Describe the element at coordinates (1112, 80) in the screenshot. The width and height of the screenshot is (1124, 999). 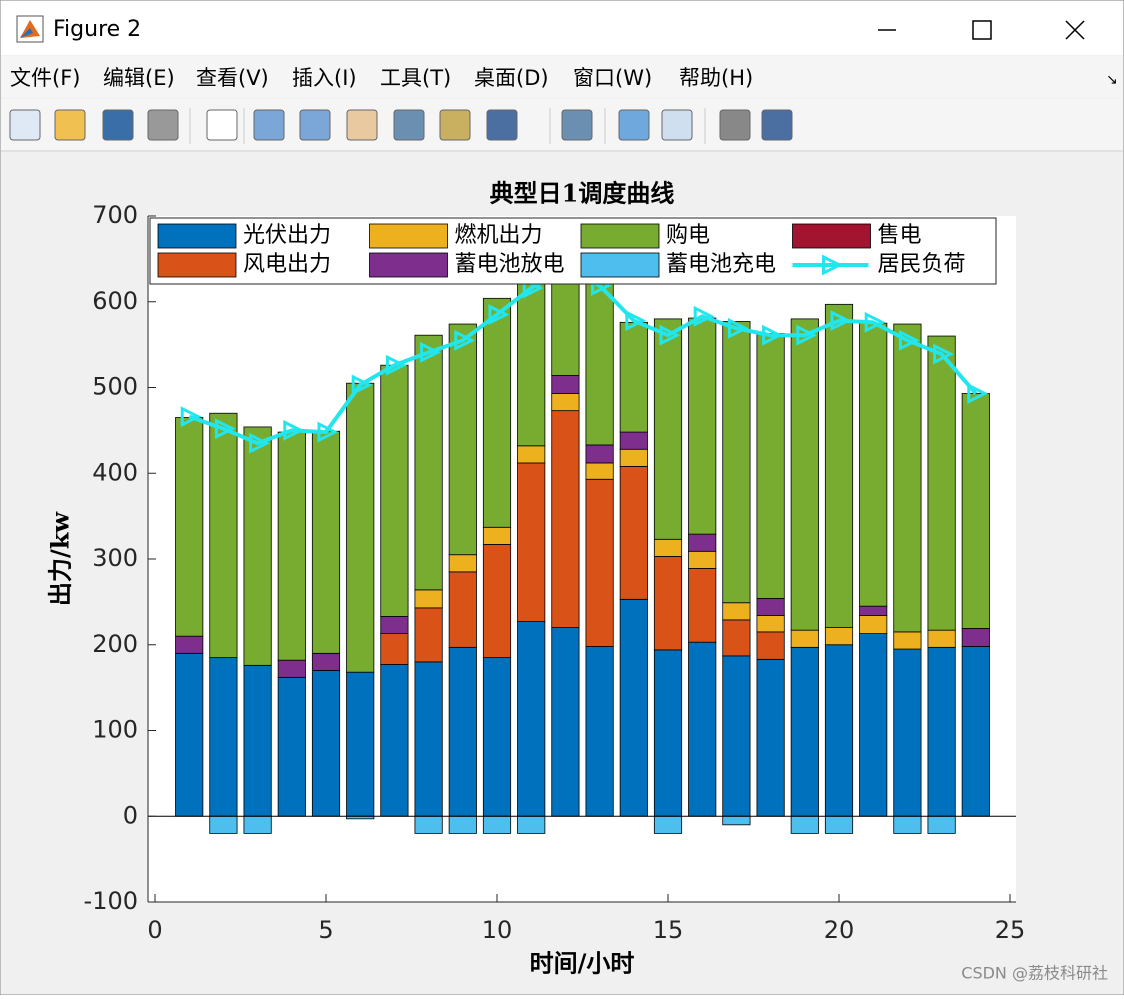
I see `menu-arrow: ↘` at that location.